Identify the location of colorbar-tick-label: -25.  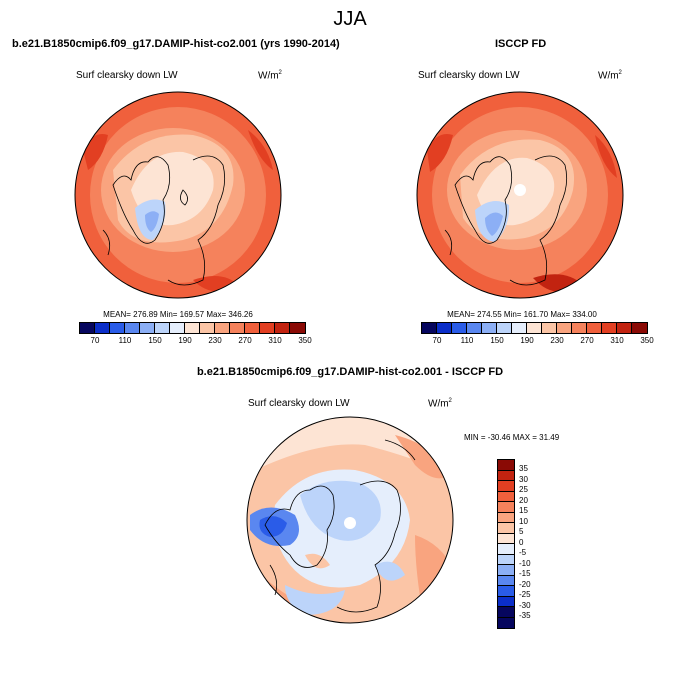
(525, 594).